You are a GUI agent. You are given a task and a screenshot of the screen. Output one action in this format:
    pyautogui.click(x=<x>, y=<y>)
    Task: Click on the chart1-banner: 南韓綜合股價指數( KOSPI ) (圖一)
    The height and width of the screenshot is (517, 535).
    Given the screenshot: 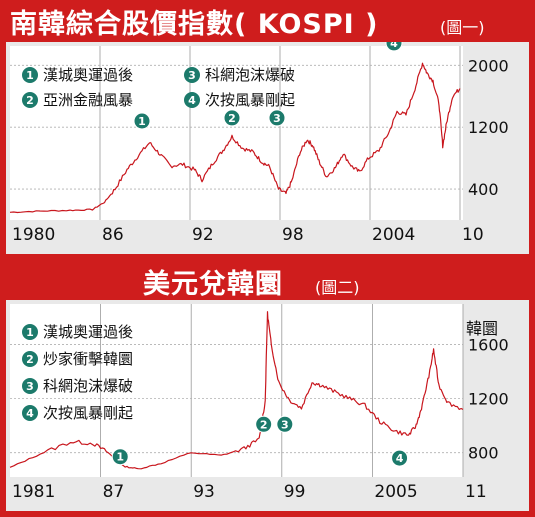 What is the action you would take?
    pyautogui.click(x=267, y=20)
    